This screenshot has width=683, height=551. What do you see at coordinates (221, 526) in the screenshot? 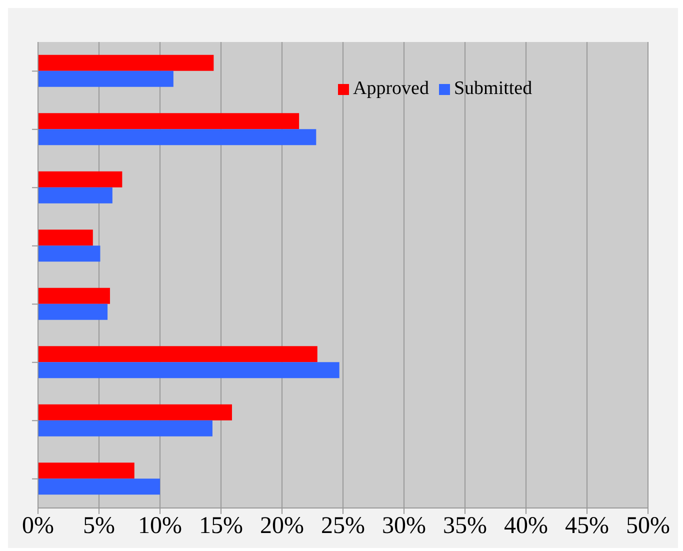
I see `x-tick-label: 15%` at bounding box center [221, 526].